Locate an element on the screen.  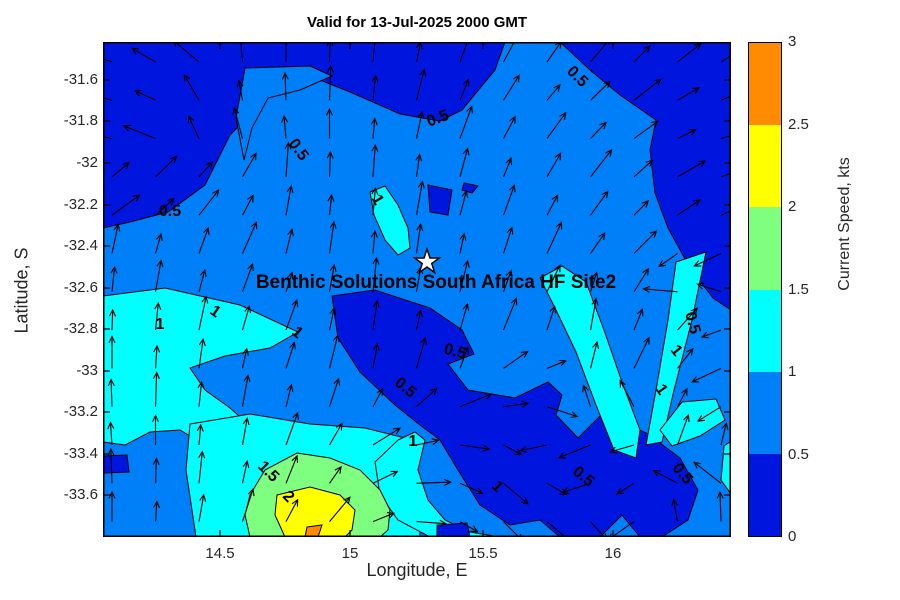
y-tick-label: -32.6 is located at coordinates (80, 287).